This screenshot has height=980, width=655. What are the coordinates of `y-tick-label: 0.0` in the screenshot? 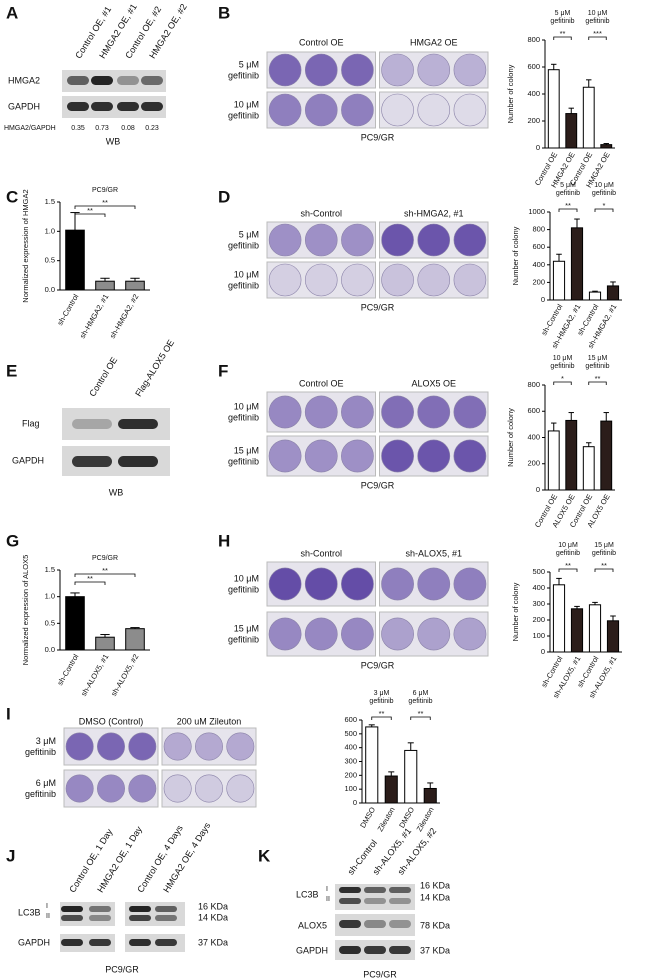 It's located at (50, 289).